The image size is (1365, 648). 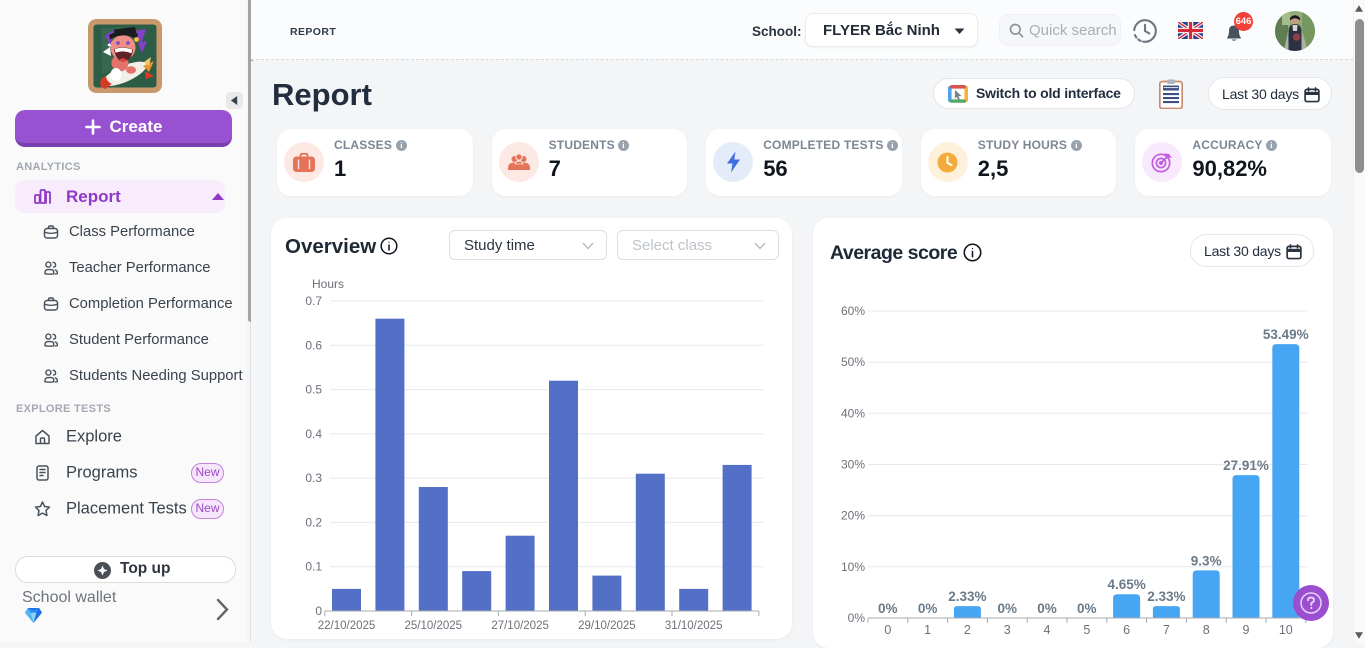 What do you see at coordinates (1047, 630) in the screenshot?
I see `svg-text: 4` at bounding box center [1047, 630].